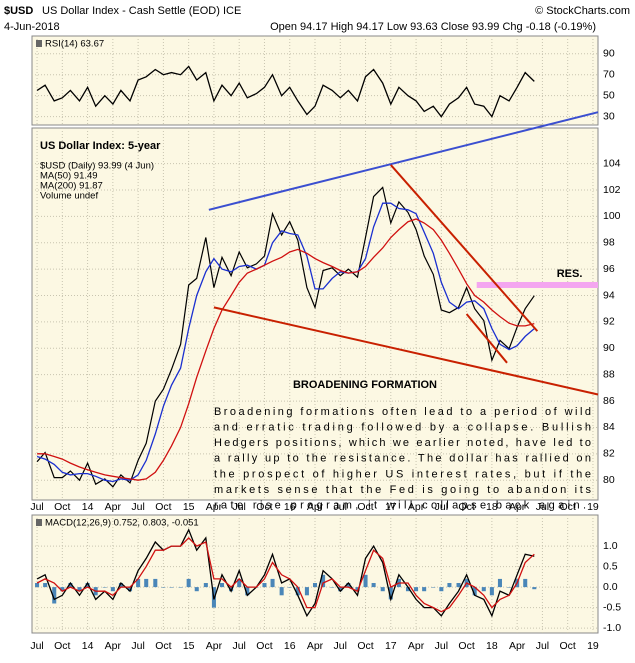 This screenshot has height=663, width=635. Describe the element at coordinates (593, 646) in the screenshot. I see `x-tick-label: 19` at that location.